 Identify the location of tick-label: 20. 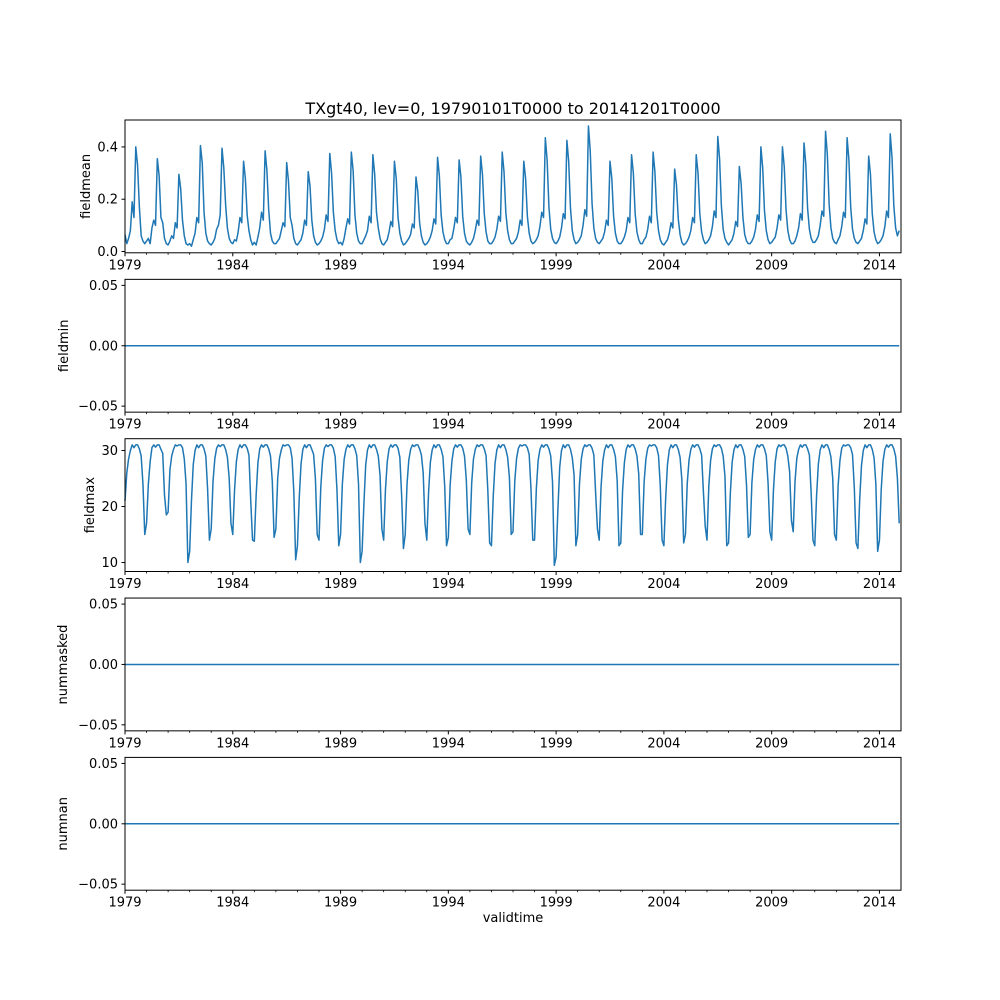
(109, 507).